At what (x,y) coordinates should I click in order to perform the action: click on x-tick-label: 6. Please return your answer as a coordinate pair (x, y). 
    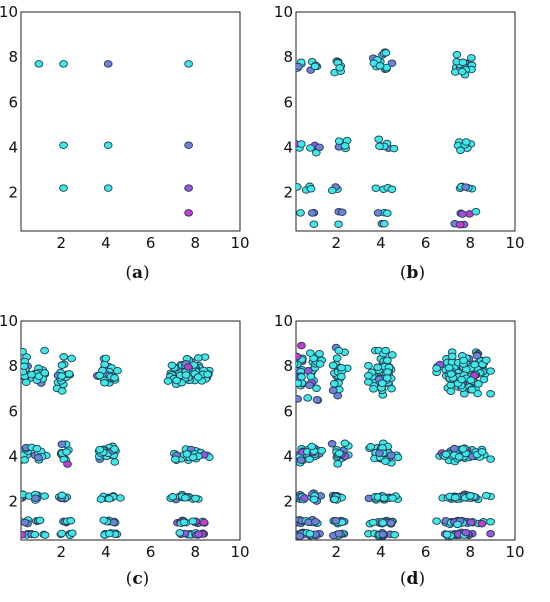
    Looking at the image, I should click on (426, 552).